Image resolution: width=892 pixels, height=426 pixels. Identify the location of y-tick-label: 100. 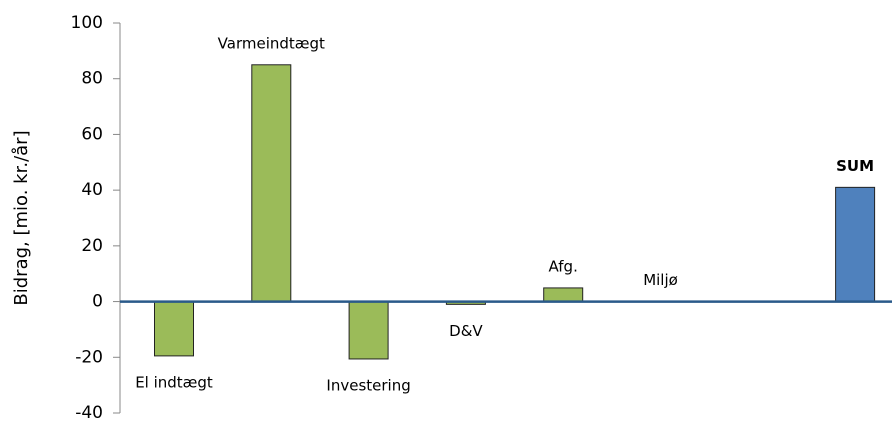
(87, 23).